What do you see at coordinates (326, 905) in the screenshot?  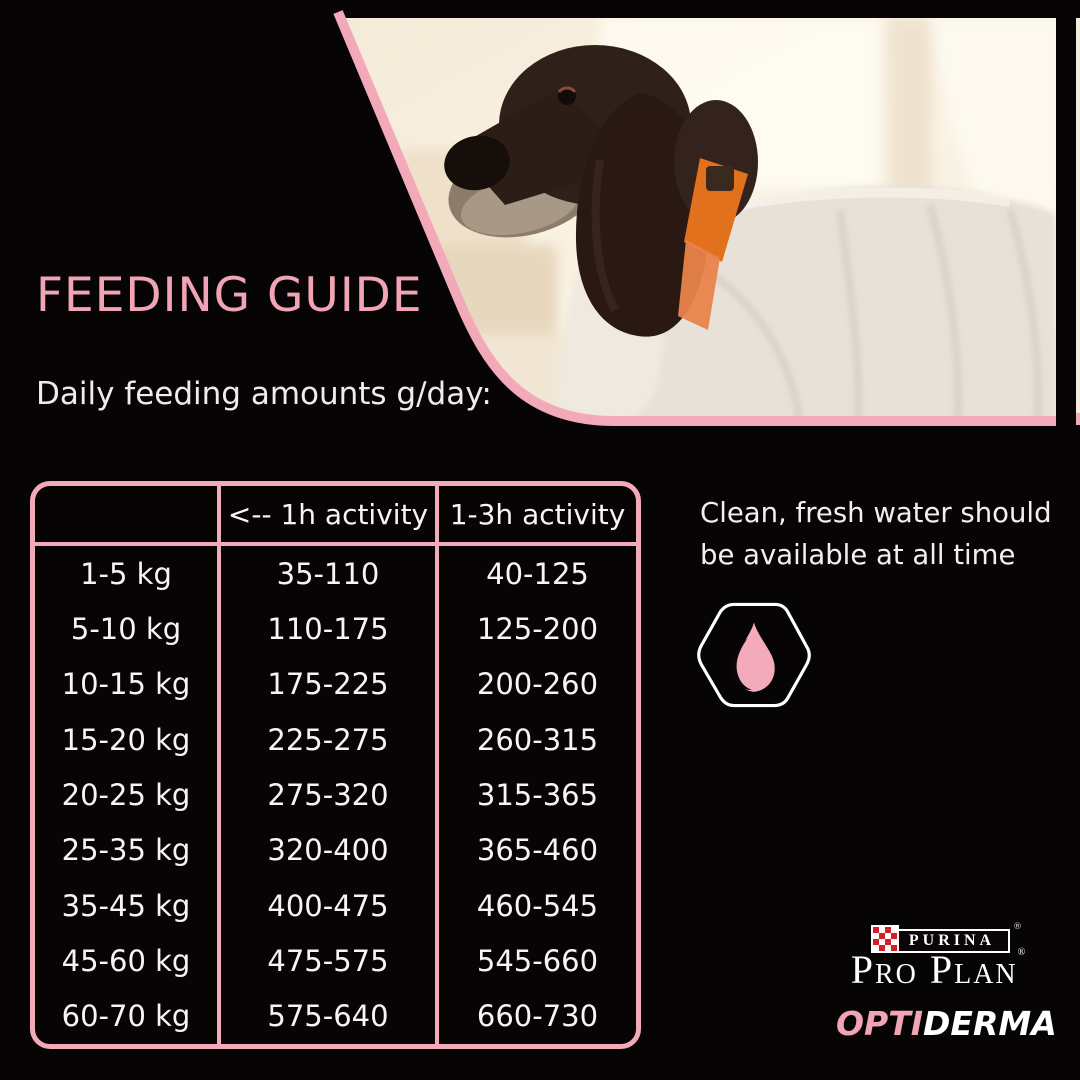 I see `amount-low-cell: 400-475` at bounding box center [326, 905].